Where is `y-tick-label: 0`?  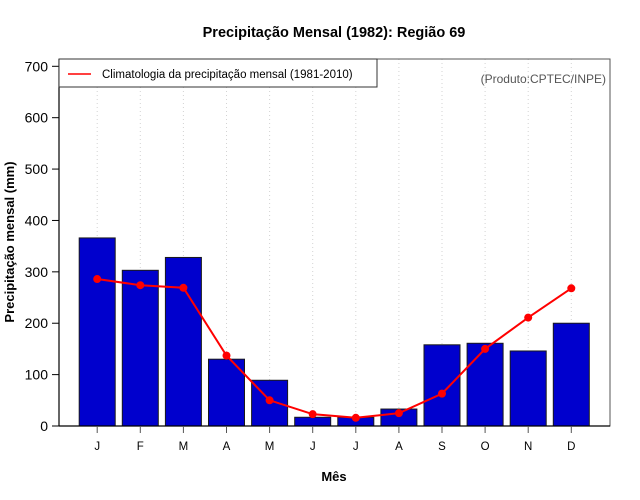 y-tick-label: 0 is located at coordinates (44, 426).